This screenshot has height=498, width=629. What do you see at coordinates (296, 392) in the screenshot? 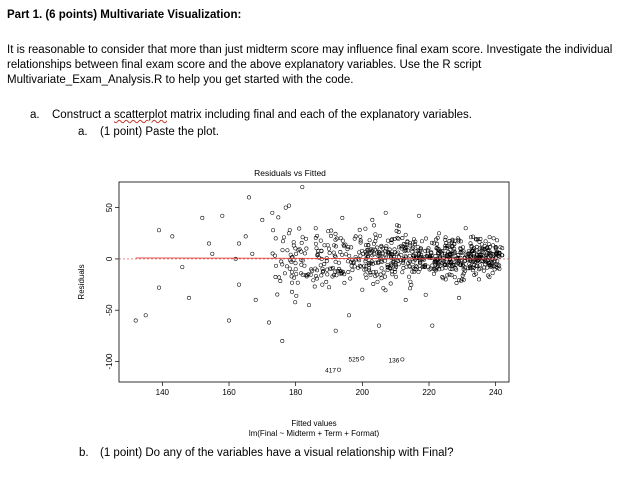
I see `x-tick-label: 180` at bounding box center [296, 392].